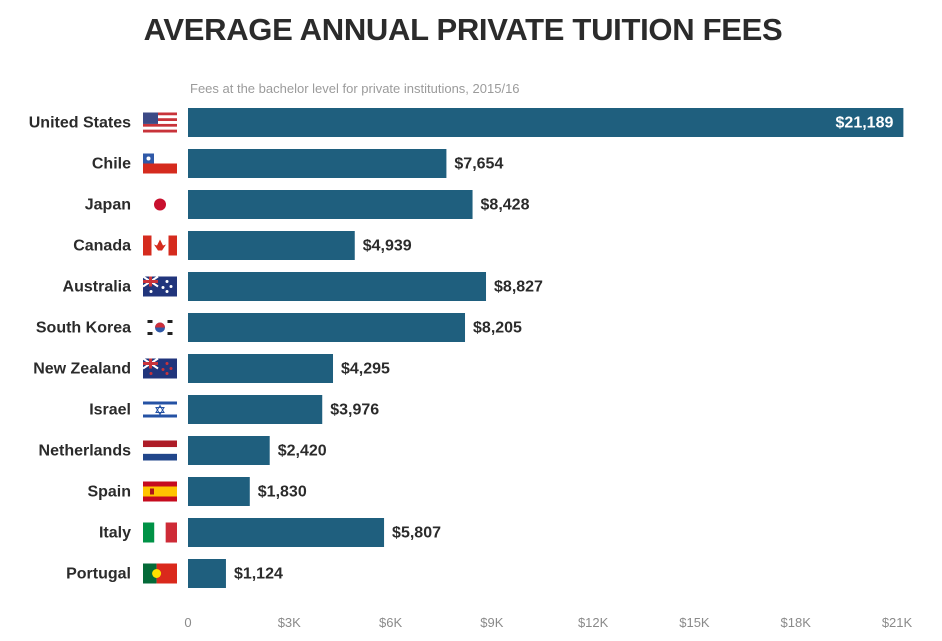 The height and width of the screenshot is (641, 942). Describe the element at coordinates (115, 533) in the screenshot. I see `country-label: Italy` at that location.